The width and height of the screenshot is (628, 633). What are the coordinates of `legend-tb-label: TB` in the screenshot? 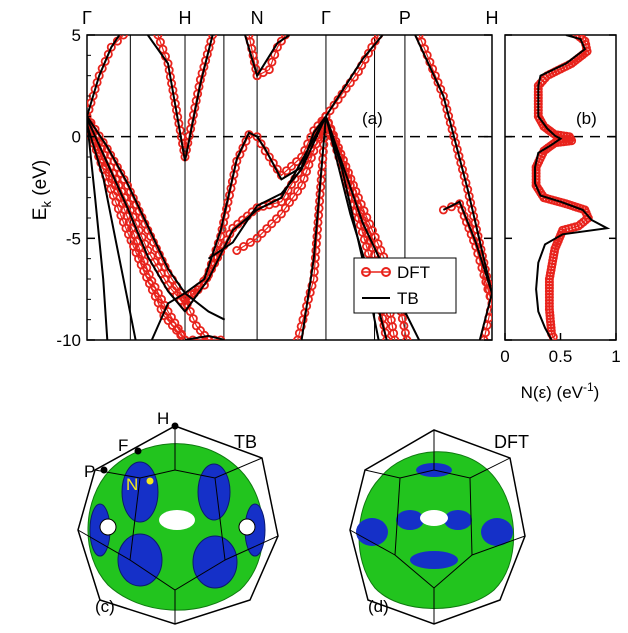 It's located at (408, 298).